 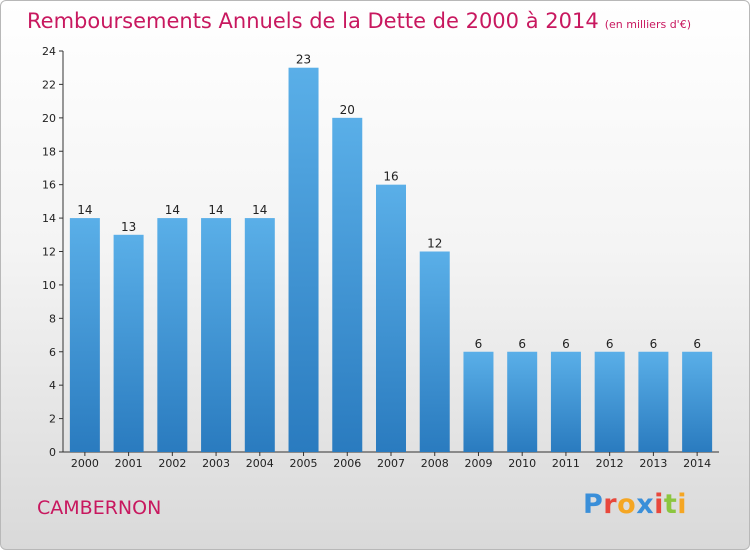 What do you see at coordinates (128, 343) in the screenshot?
I see `bar-2001` at bounding box center [128, 343].